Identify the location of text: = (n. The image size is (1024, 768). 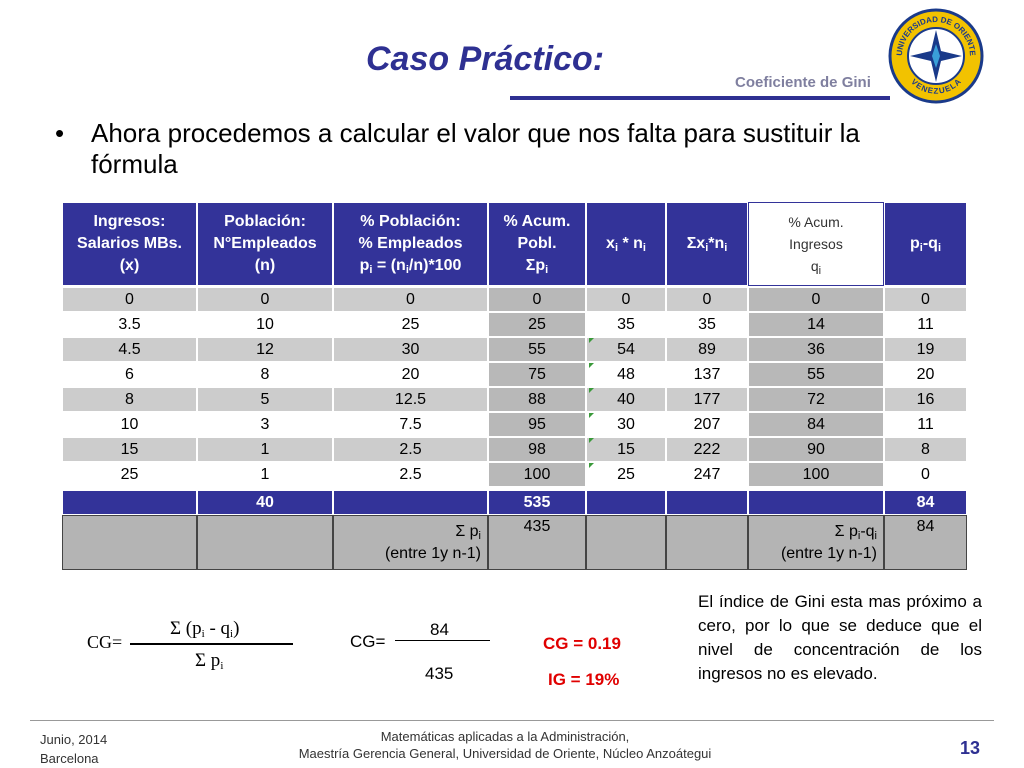
(389, 265).